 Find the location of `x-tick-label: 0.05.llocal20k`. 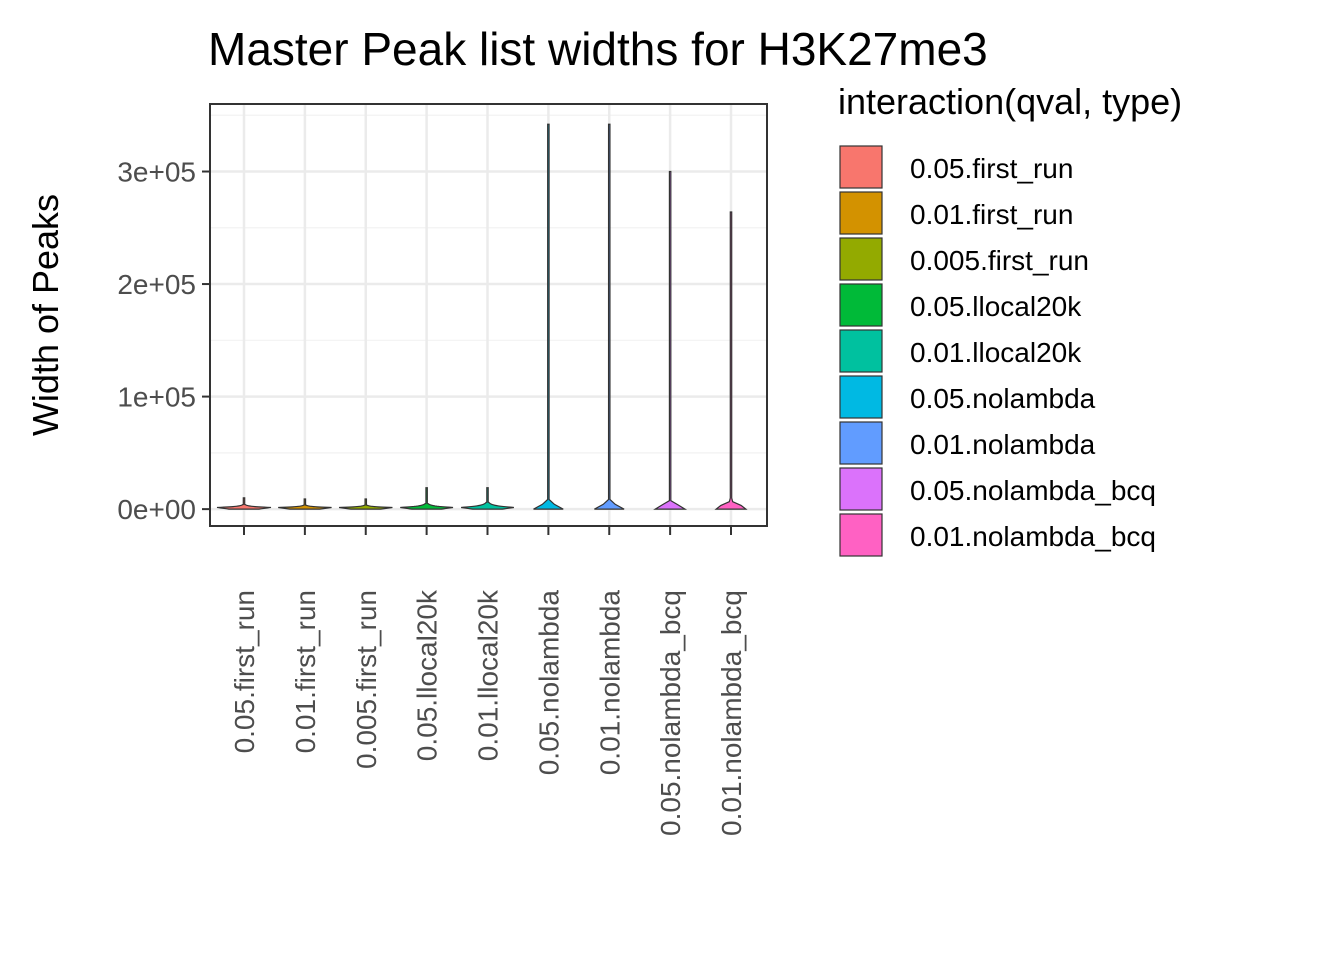

x-tick-label: 0.05.llocal20k is located at coordinates (427, 675).